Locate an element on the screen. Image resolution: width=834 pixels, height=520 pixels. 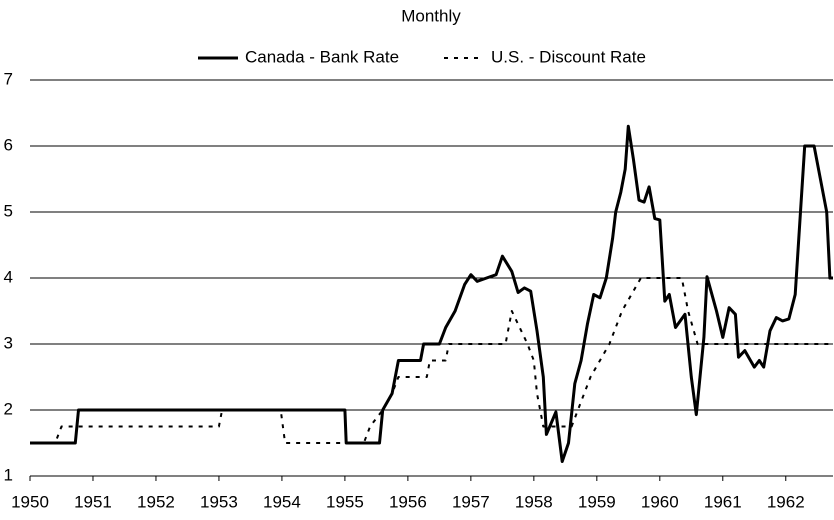
x-tick-label: 1955 is located at coordinates (345, 501).